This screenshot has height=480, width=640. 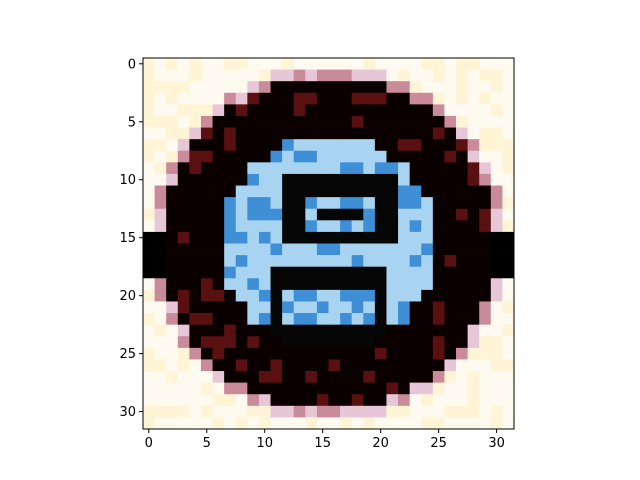 What do you see at coordinates (127, 238) in the screenshot?
I see `y-tick-label: 15` at bounding box center [127, 238].